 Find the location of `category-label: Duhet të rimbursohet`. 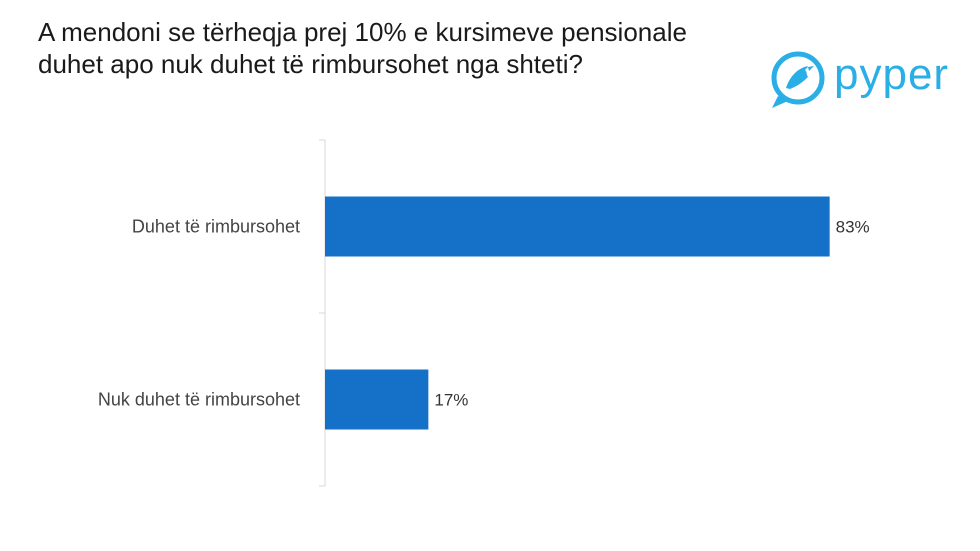

category-label: Duhet të rimbursohet is located at coordinates (216, 227).